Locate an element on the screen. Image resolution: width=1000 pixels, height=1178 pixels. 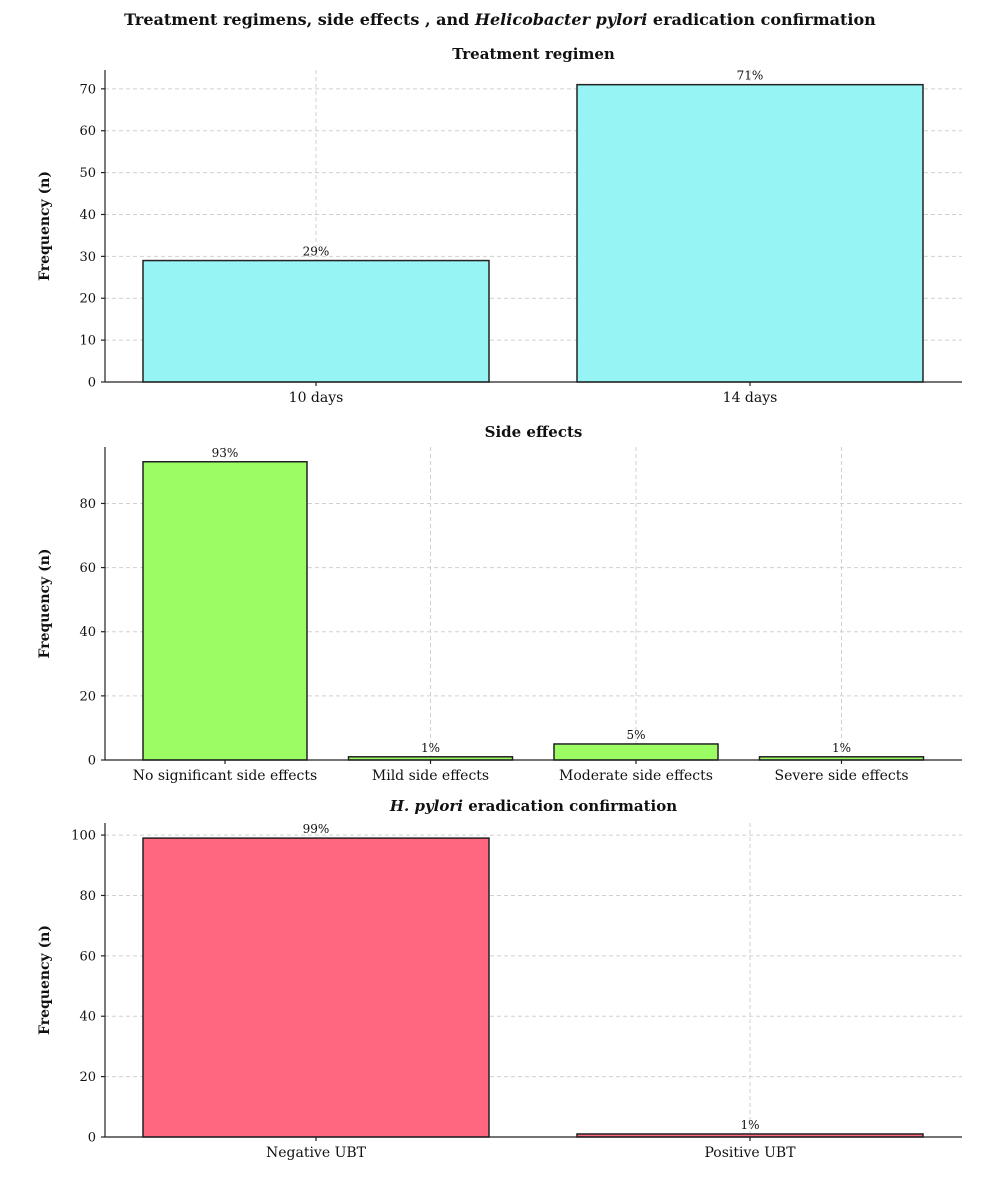
figure-title-part1: Treatment regimens, side effects , and is located at coordinates (299, 19).